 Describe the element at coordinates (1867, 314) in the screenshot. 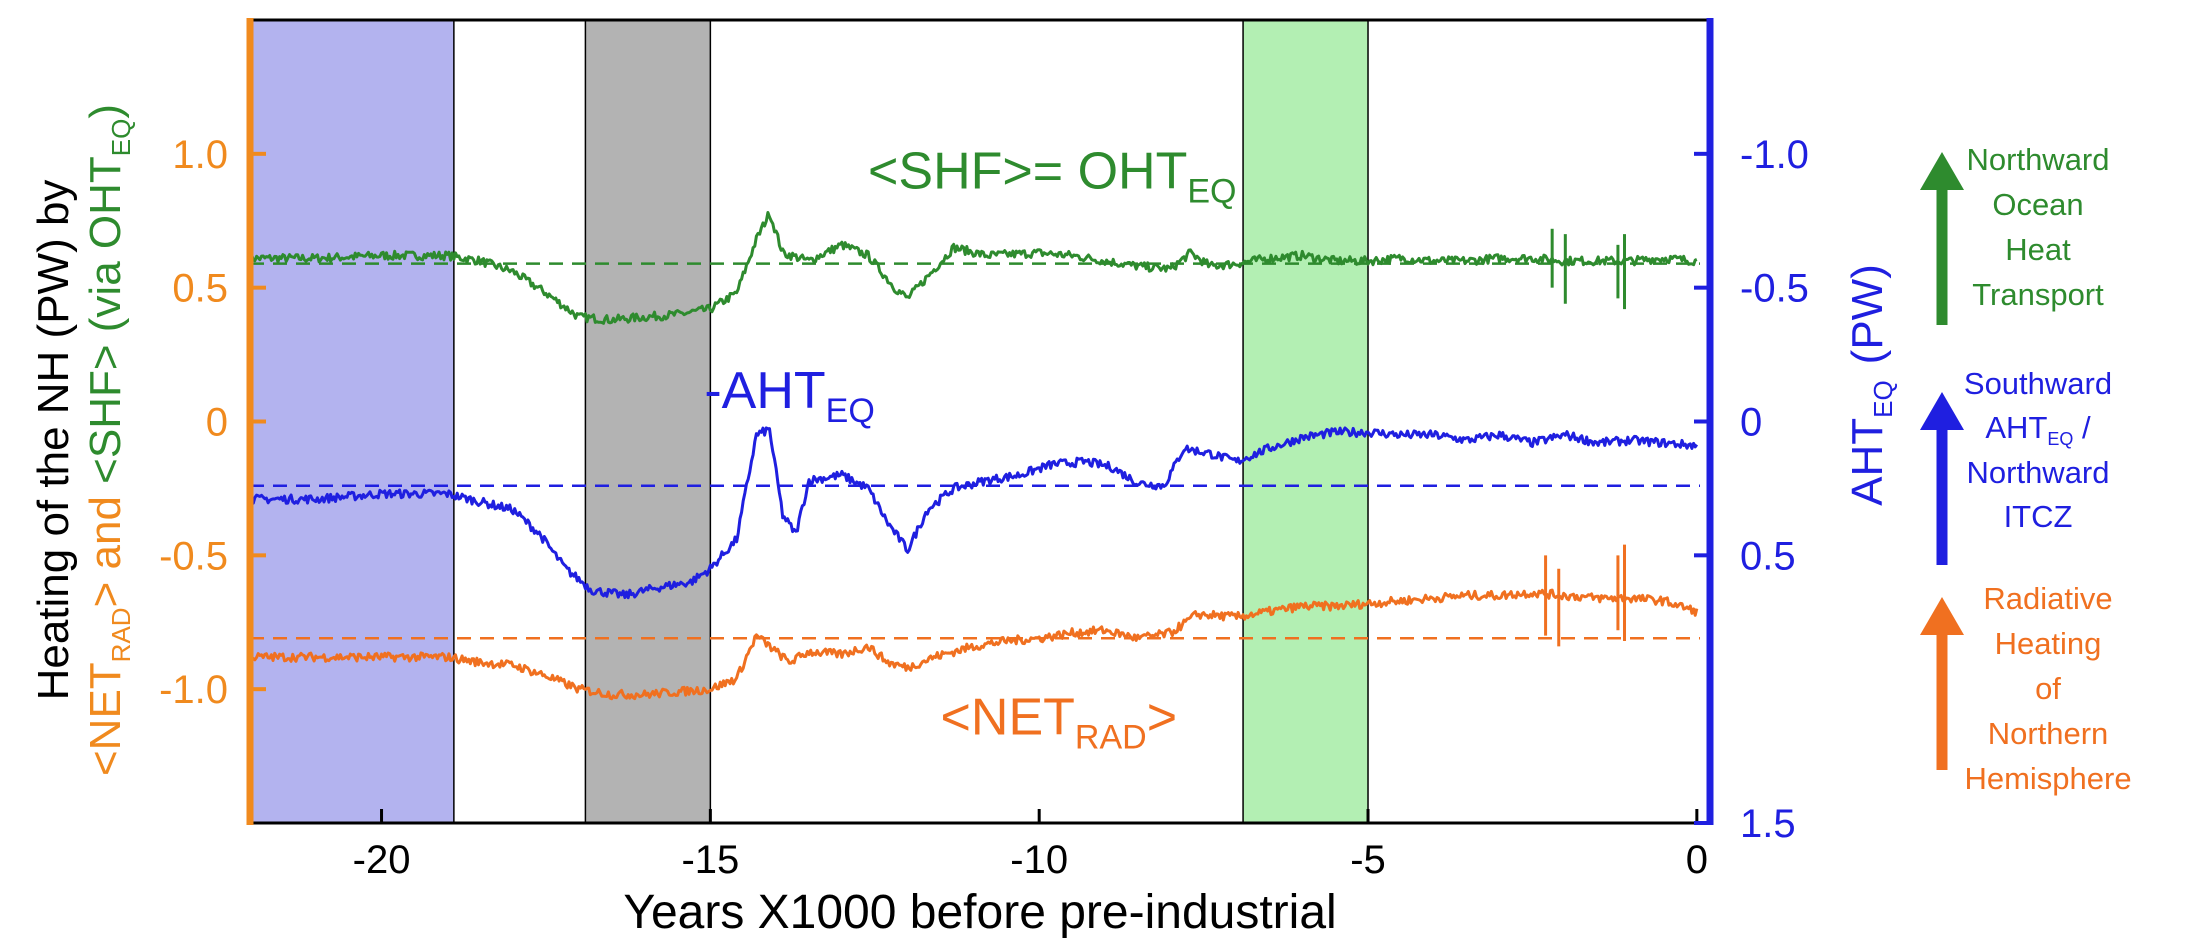

I see `right-axis-label-unit: (PW)` at that location.